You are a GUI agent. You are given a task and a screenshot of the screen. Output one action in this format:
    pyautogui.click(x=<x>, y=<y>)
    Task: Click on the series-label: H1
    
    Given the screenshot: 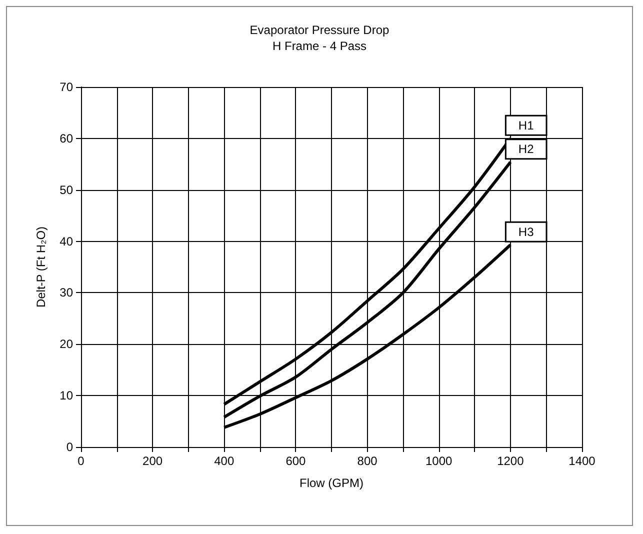 What is the action you would take?
    pyautogui.click(x=526, y=125)
    